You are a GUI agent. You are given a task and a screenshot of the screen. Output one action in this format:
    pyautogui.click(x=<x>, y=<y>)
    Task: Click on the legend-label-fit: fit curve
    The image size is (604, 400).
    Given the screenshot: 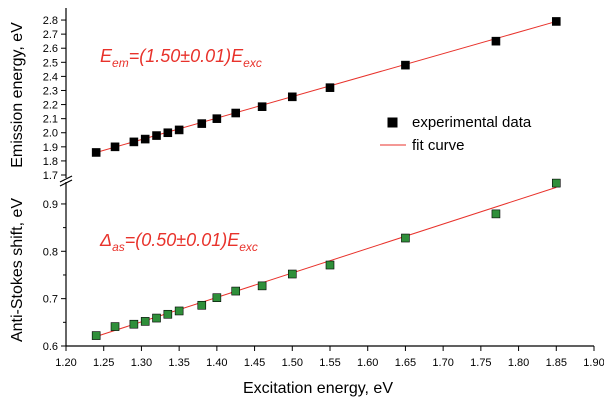 What is the action you would take?
    pyautogui.click(x=438, y=145)
    